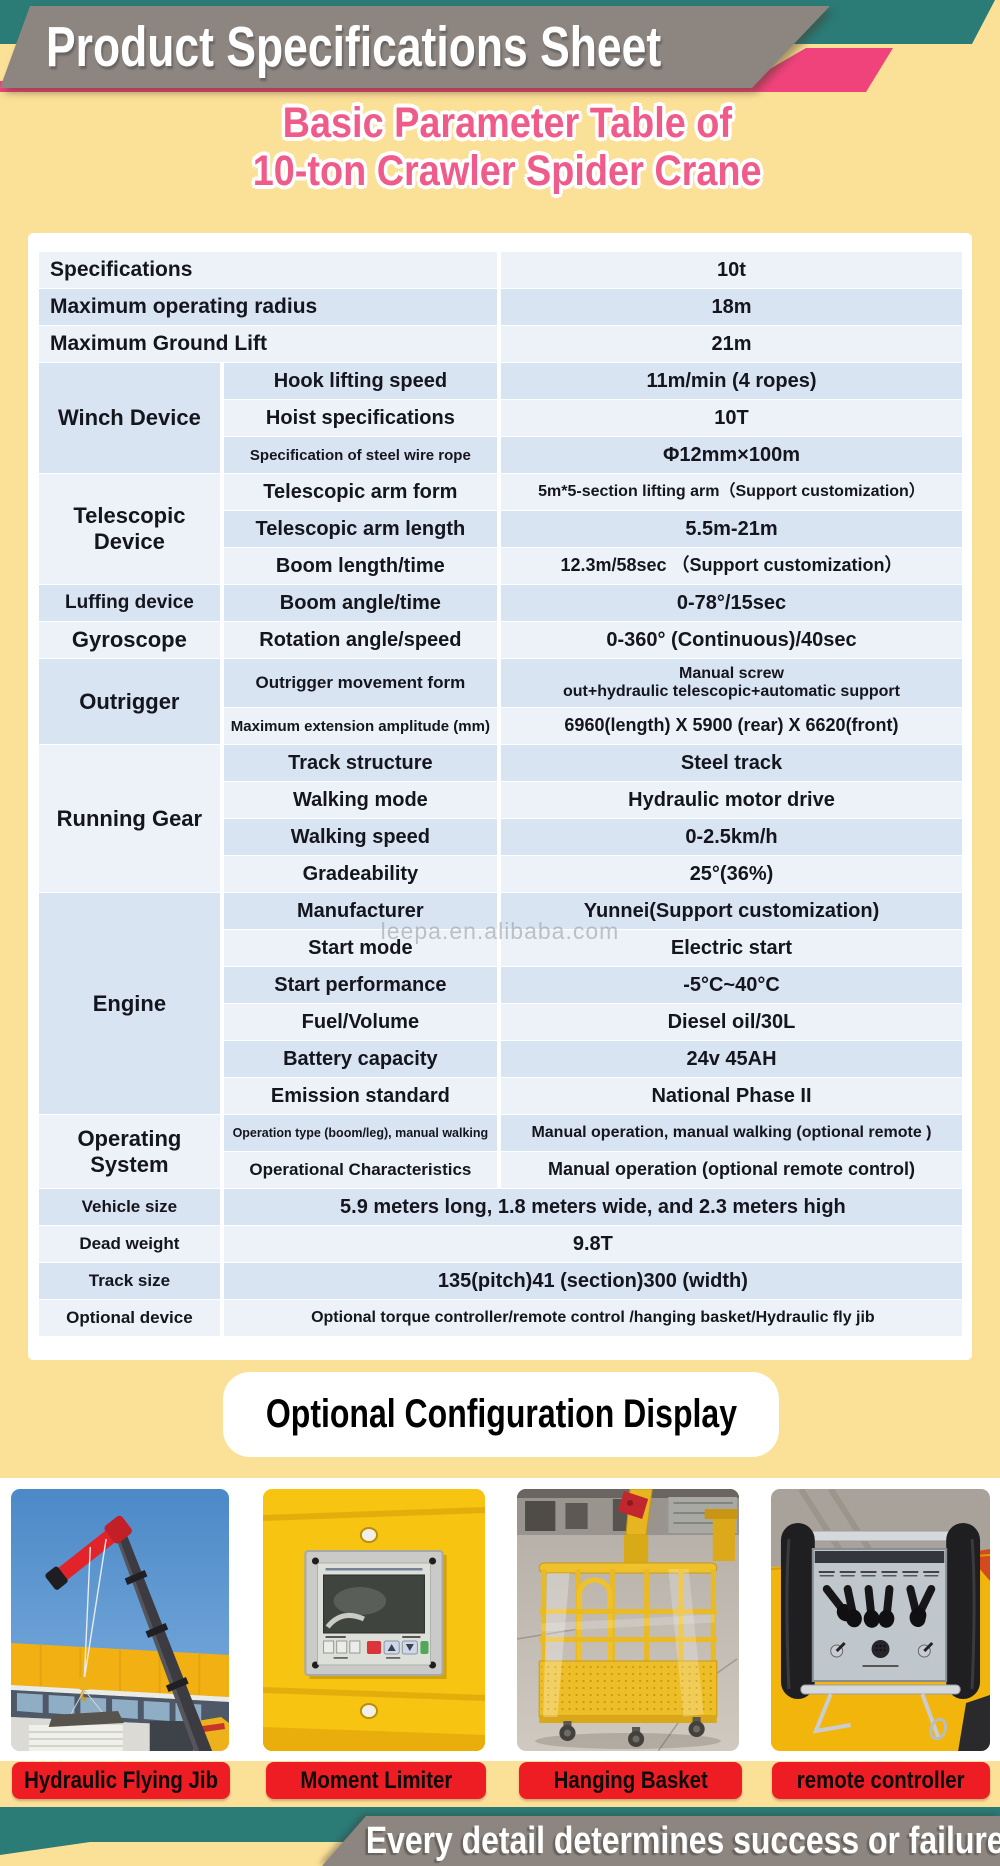 The width and height of the screenshot is (1000, 1866). What do you see at coordinates (360, 455) in the screenshot?
I see `spec-subparam-label: Specification of steel wire rope` at bounding box center [360, 455].